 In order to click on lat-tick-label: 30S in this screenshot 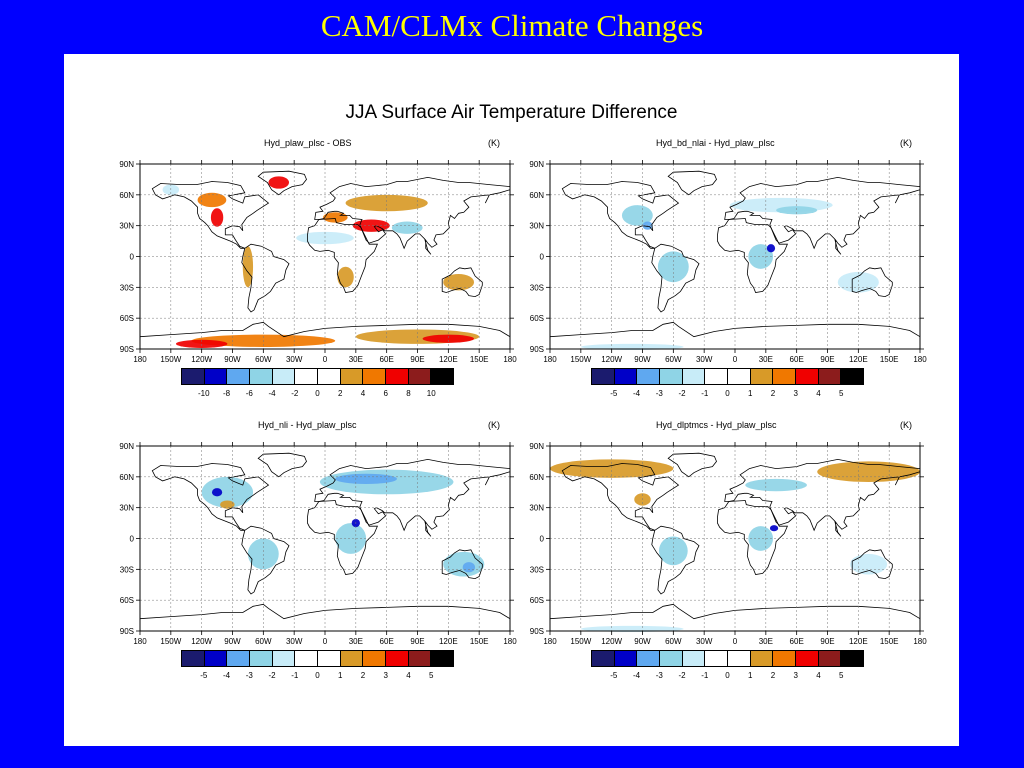, I will do `click(537, 287)`.